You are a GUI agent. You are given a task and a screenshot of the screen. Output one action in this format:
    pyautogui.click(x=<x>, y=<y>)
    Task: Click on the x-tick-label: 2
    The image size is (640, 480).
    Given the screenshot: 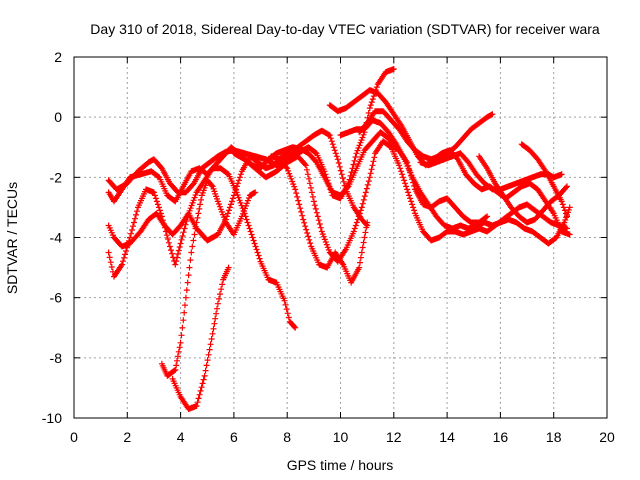 What is the action you would take?
    pyautogui.click(x=127, y=437)
    